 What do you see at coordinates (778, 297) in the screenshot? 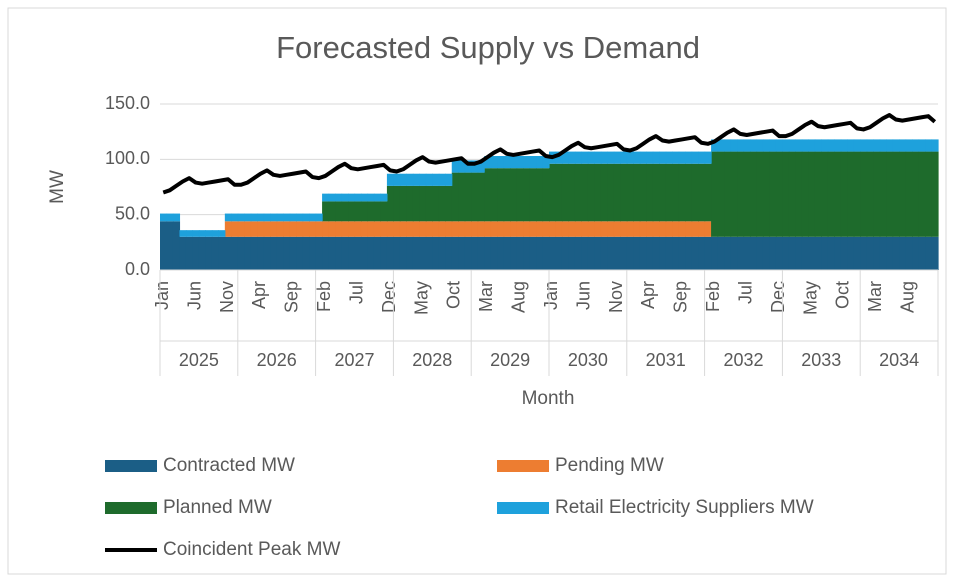
I see `x-tick-label: Dec` at bounding box center [778, 297].